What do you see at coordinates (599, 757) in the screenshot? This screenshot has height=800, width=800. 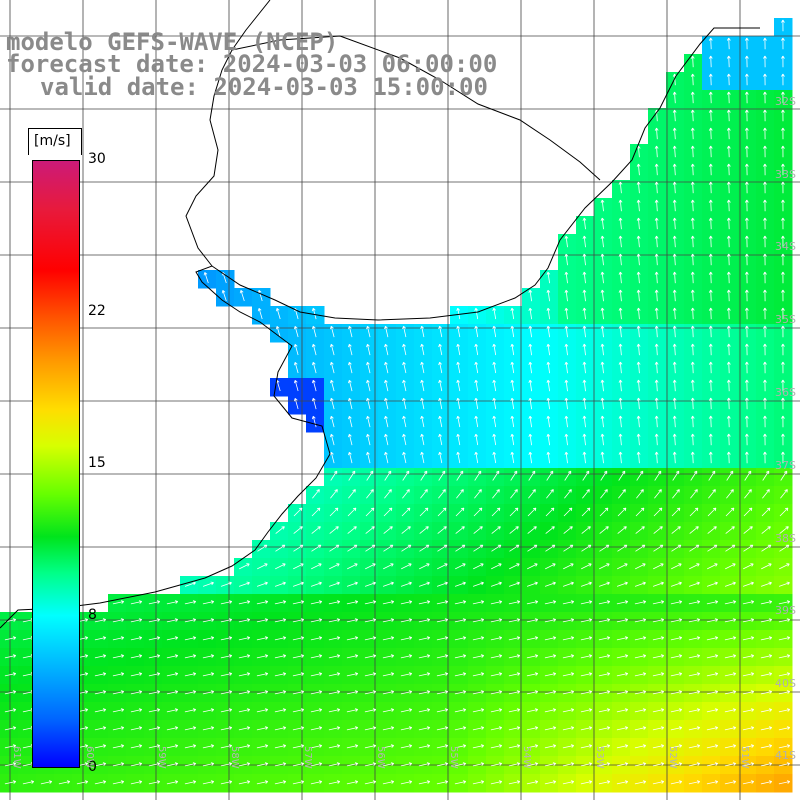 I see `lon-label-53w: 53W` at bounding box center [599, 757].